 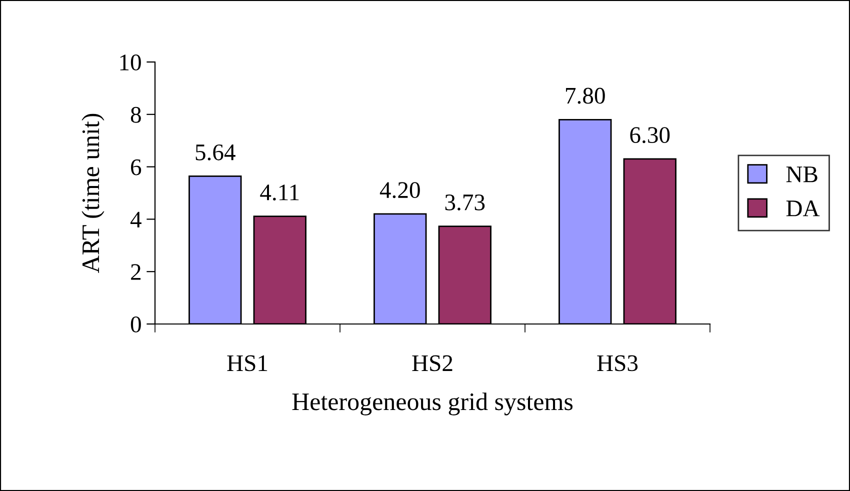 What do you see at coordinates (432, 363) in the screenshot?
I see `x-tick-label: HS2` at bounding box center [432, 363].